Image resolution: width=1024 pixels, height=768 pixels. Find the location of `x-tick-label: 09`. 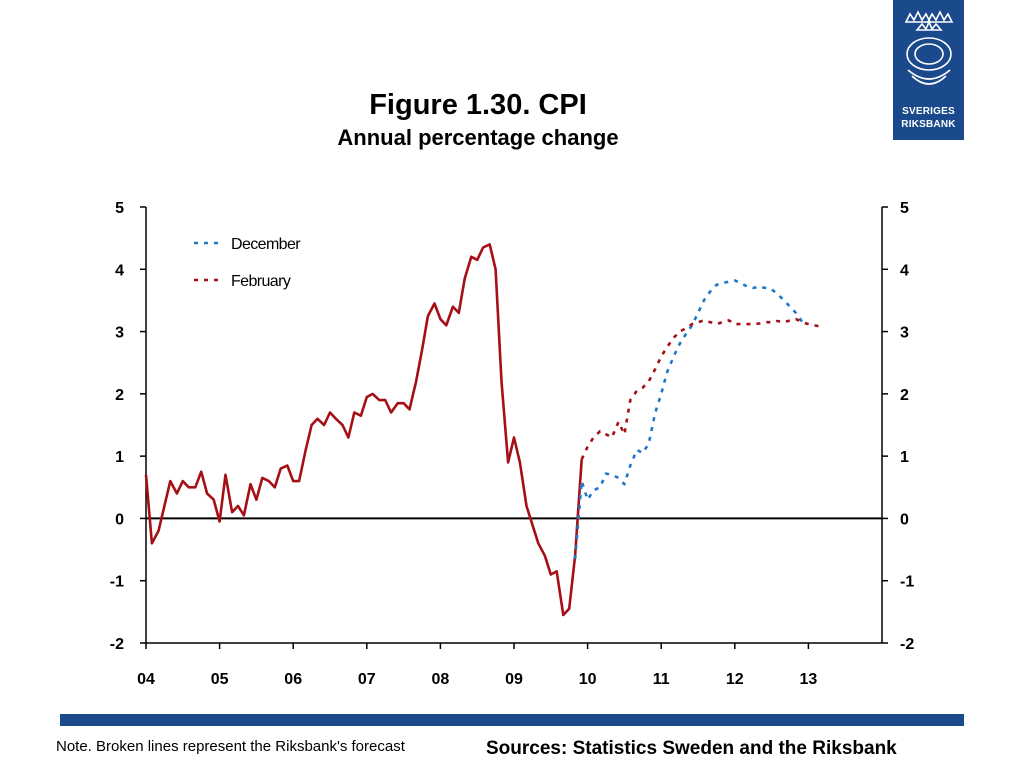

x-tick-label: 09 is located at coordinates (514, 679).